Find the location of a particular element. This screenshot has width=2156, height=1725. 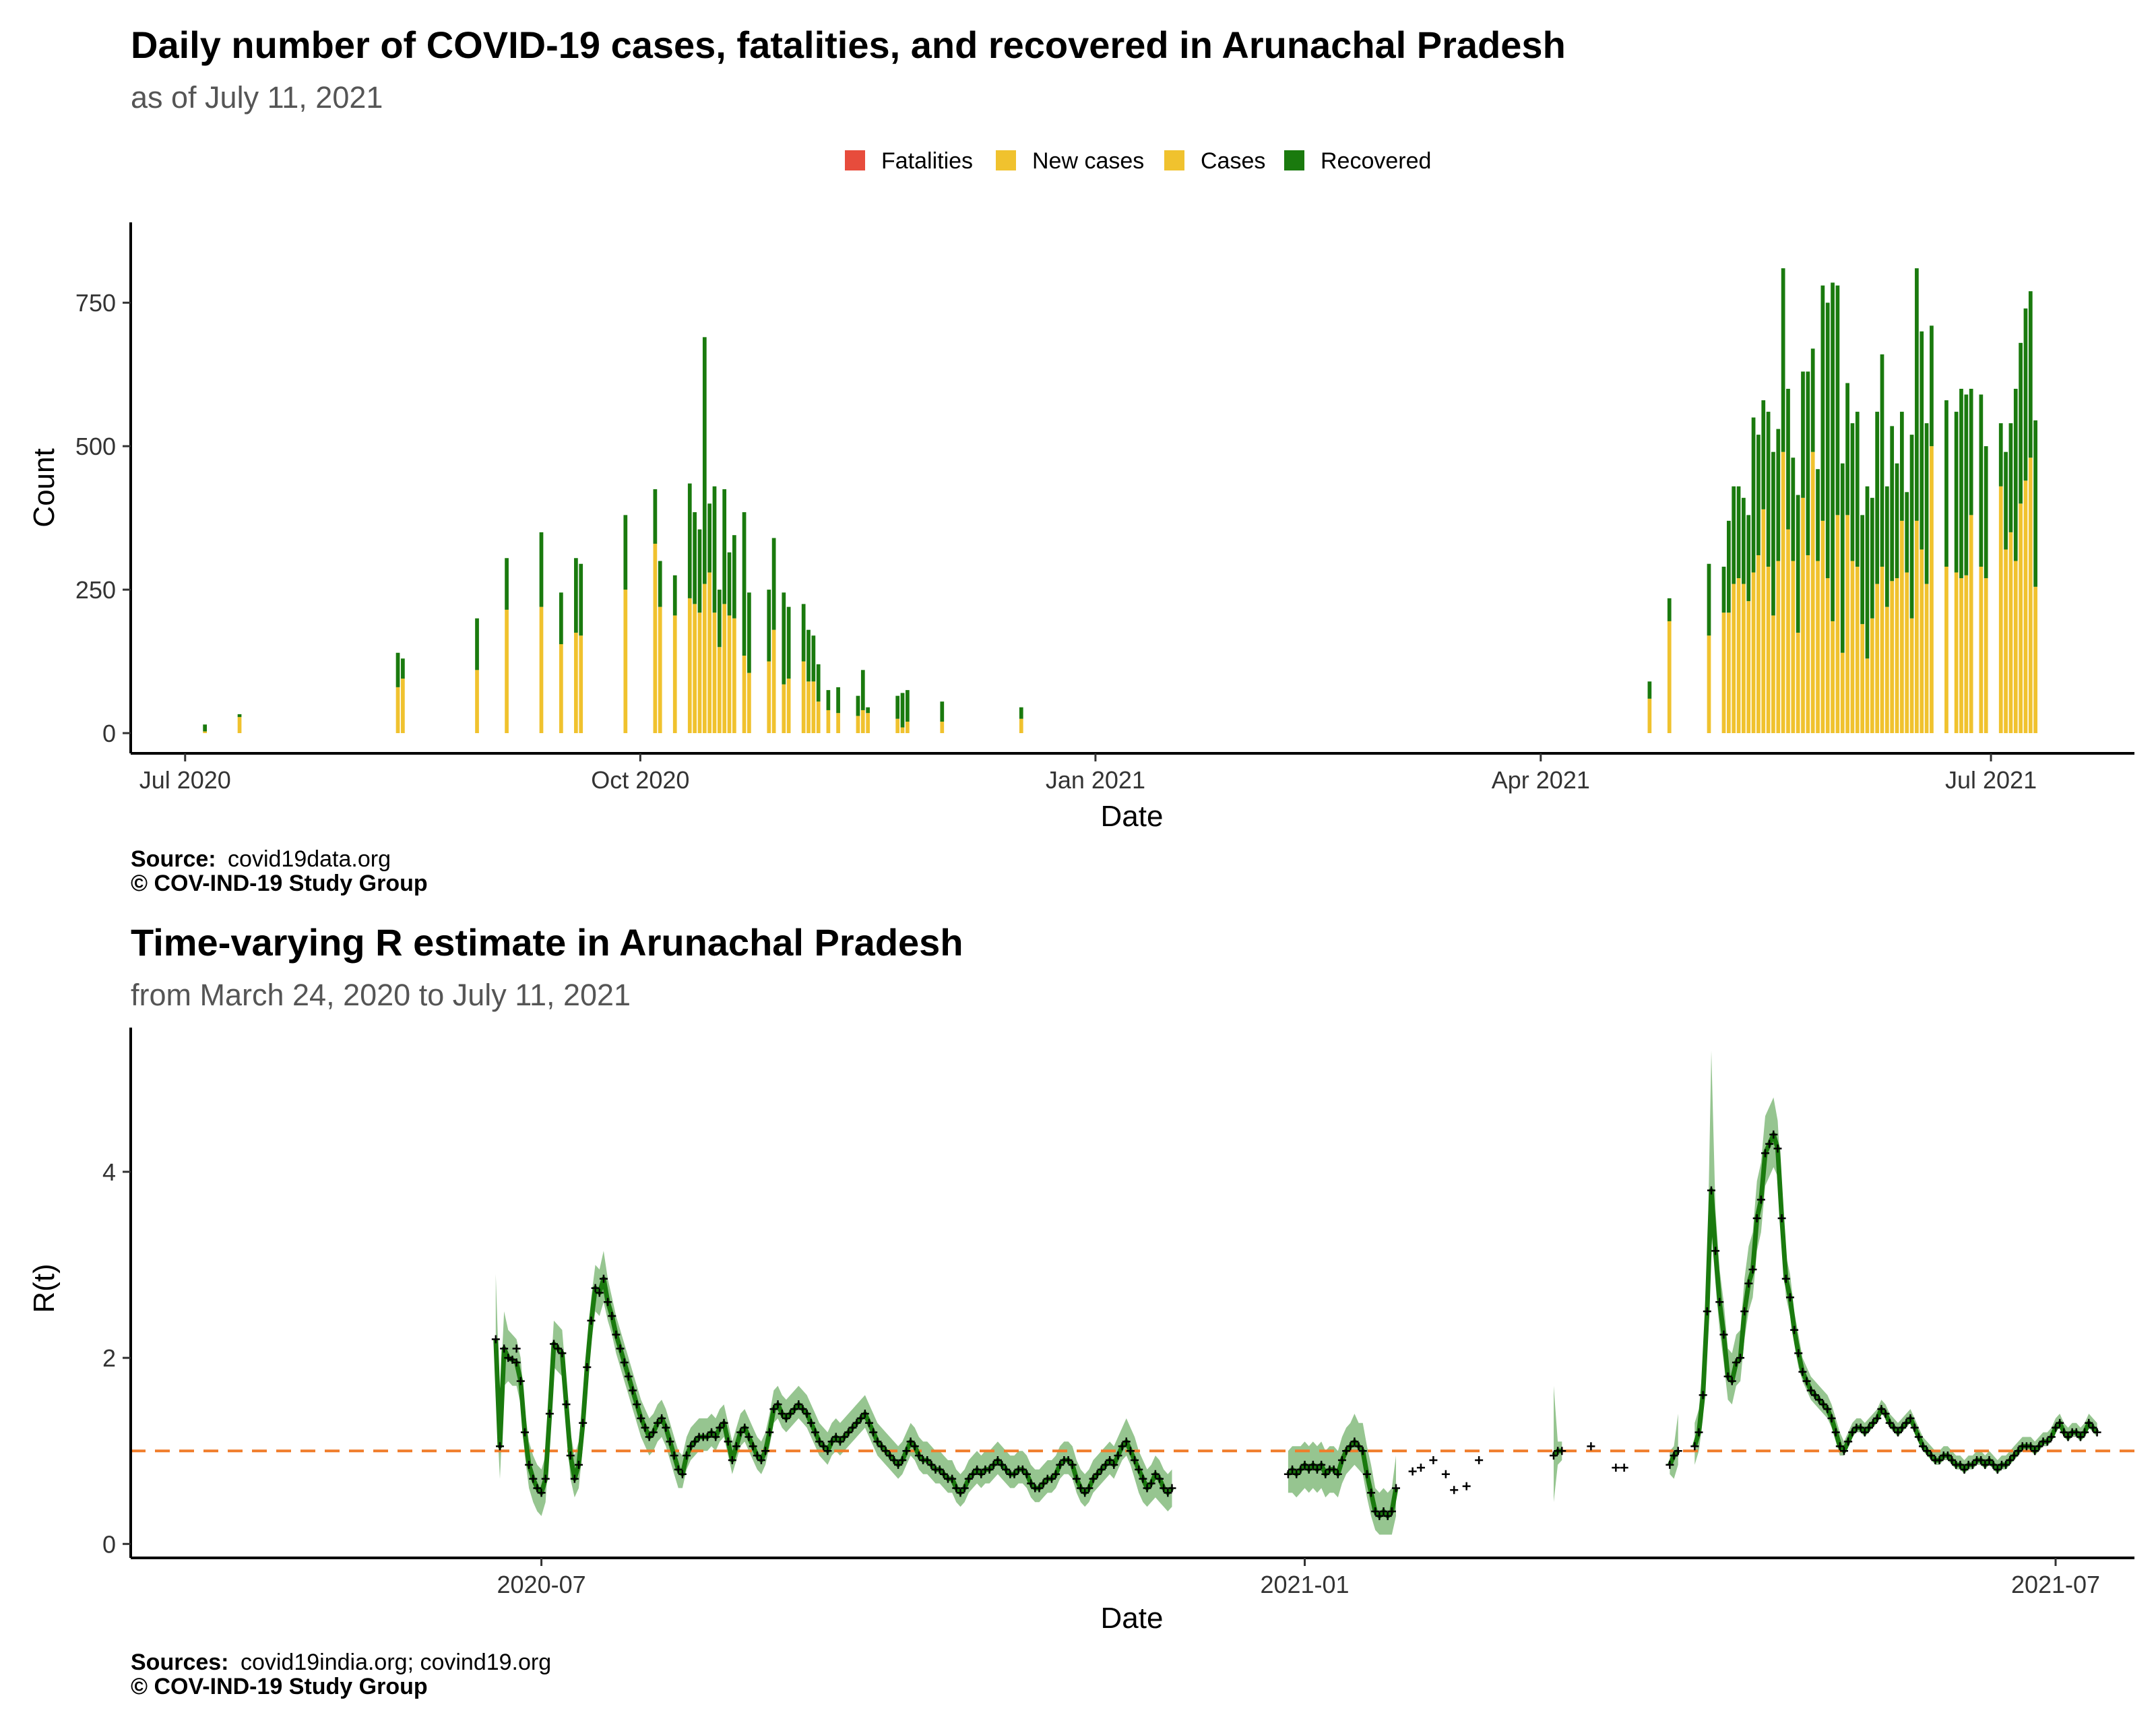

rt-x-axis-label: Date is located at coordinates (1132, 1618).